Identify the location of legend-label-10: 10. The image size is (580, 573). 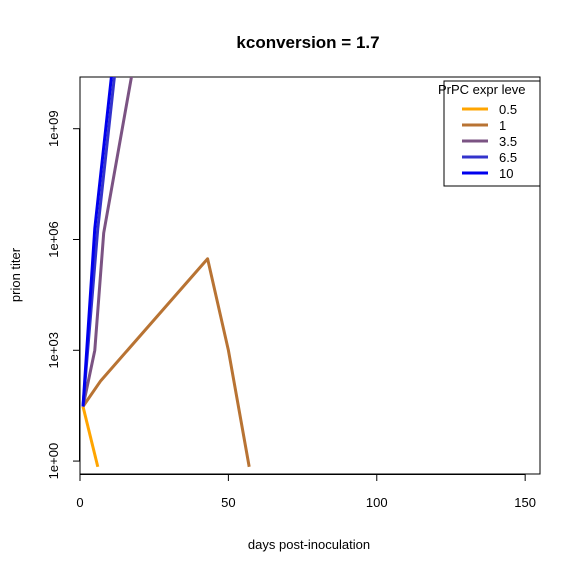
(506, 173).